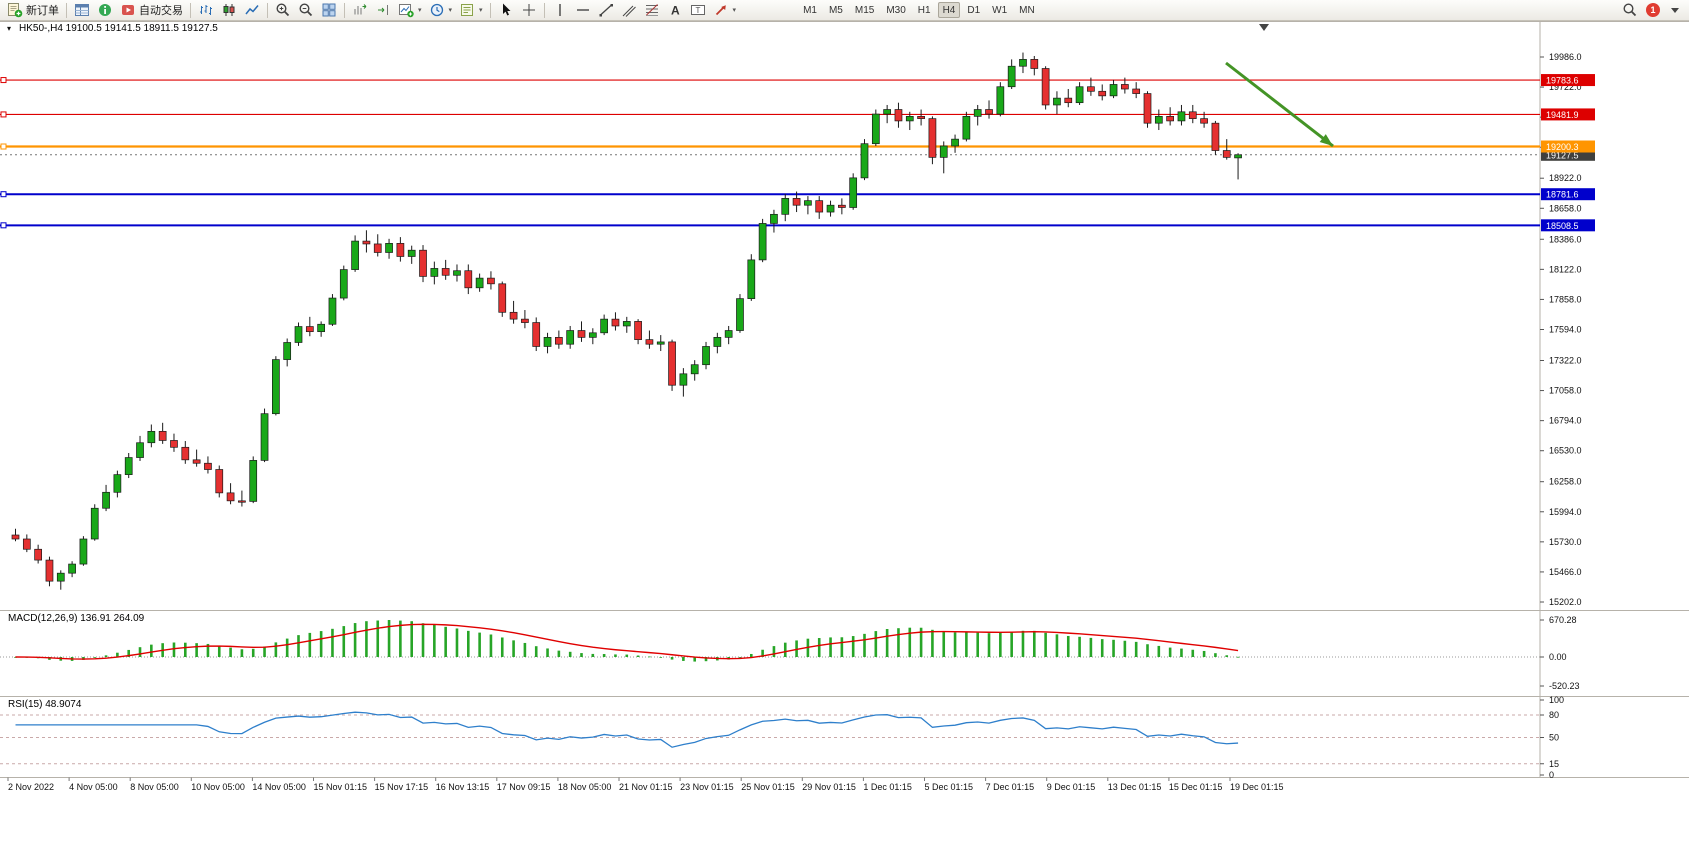 The height and width of the screenshot is (860, 1689). I want to click on rsi-title: RSI(15) 48.9074, so click(45, 704).